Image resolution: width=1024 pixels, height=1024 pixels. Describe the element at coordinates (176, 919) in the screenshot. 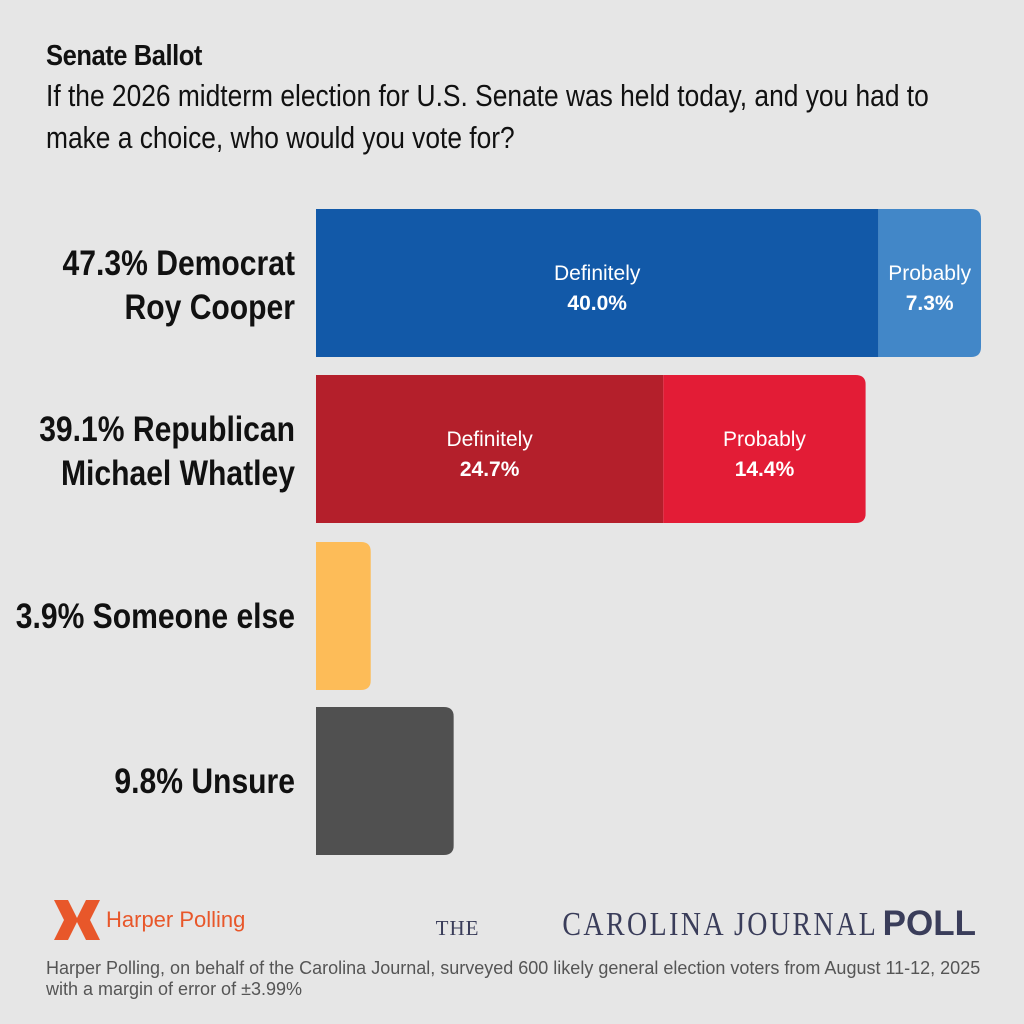

I see `harper-polling-name: Harper Polling` at that location.